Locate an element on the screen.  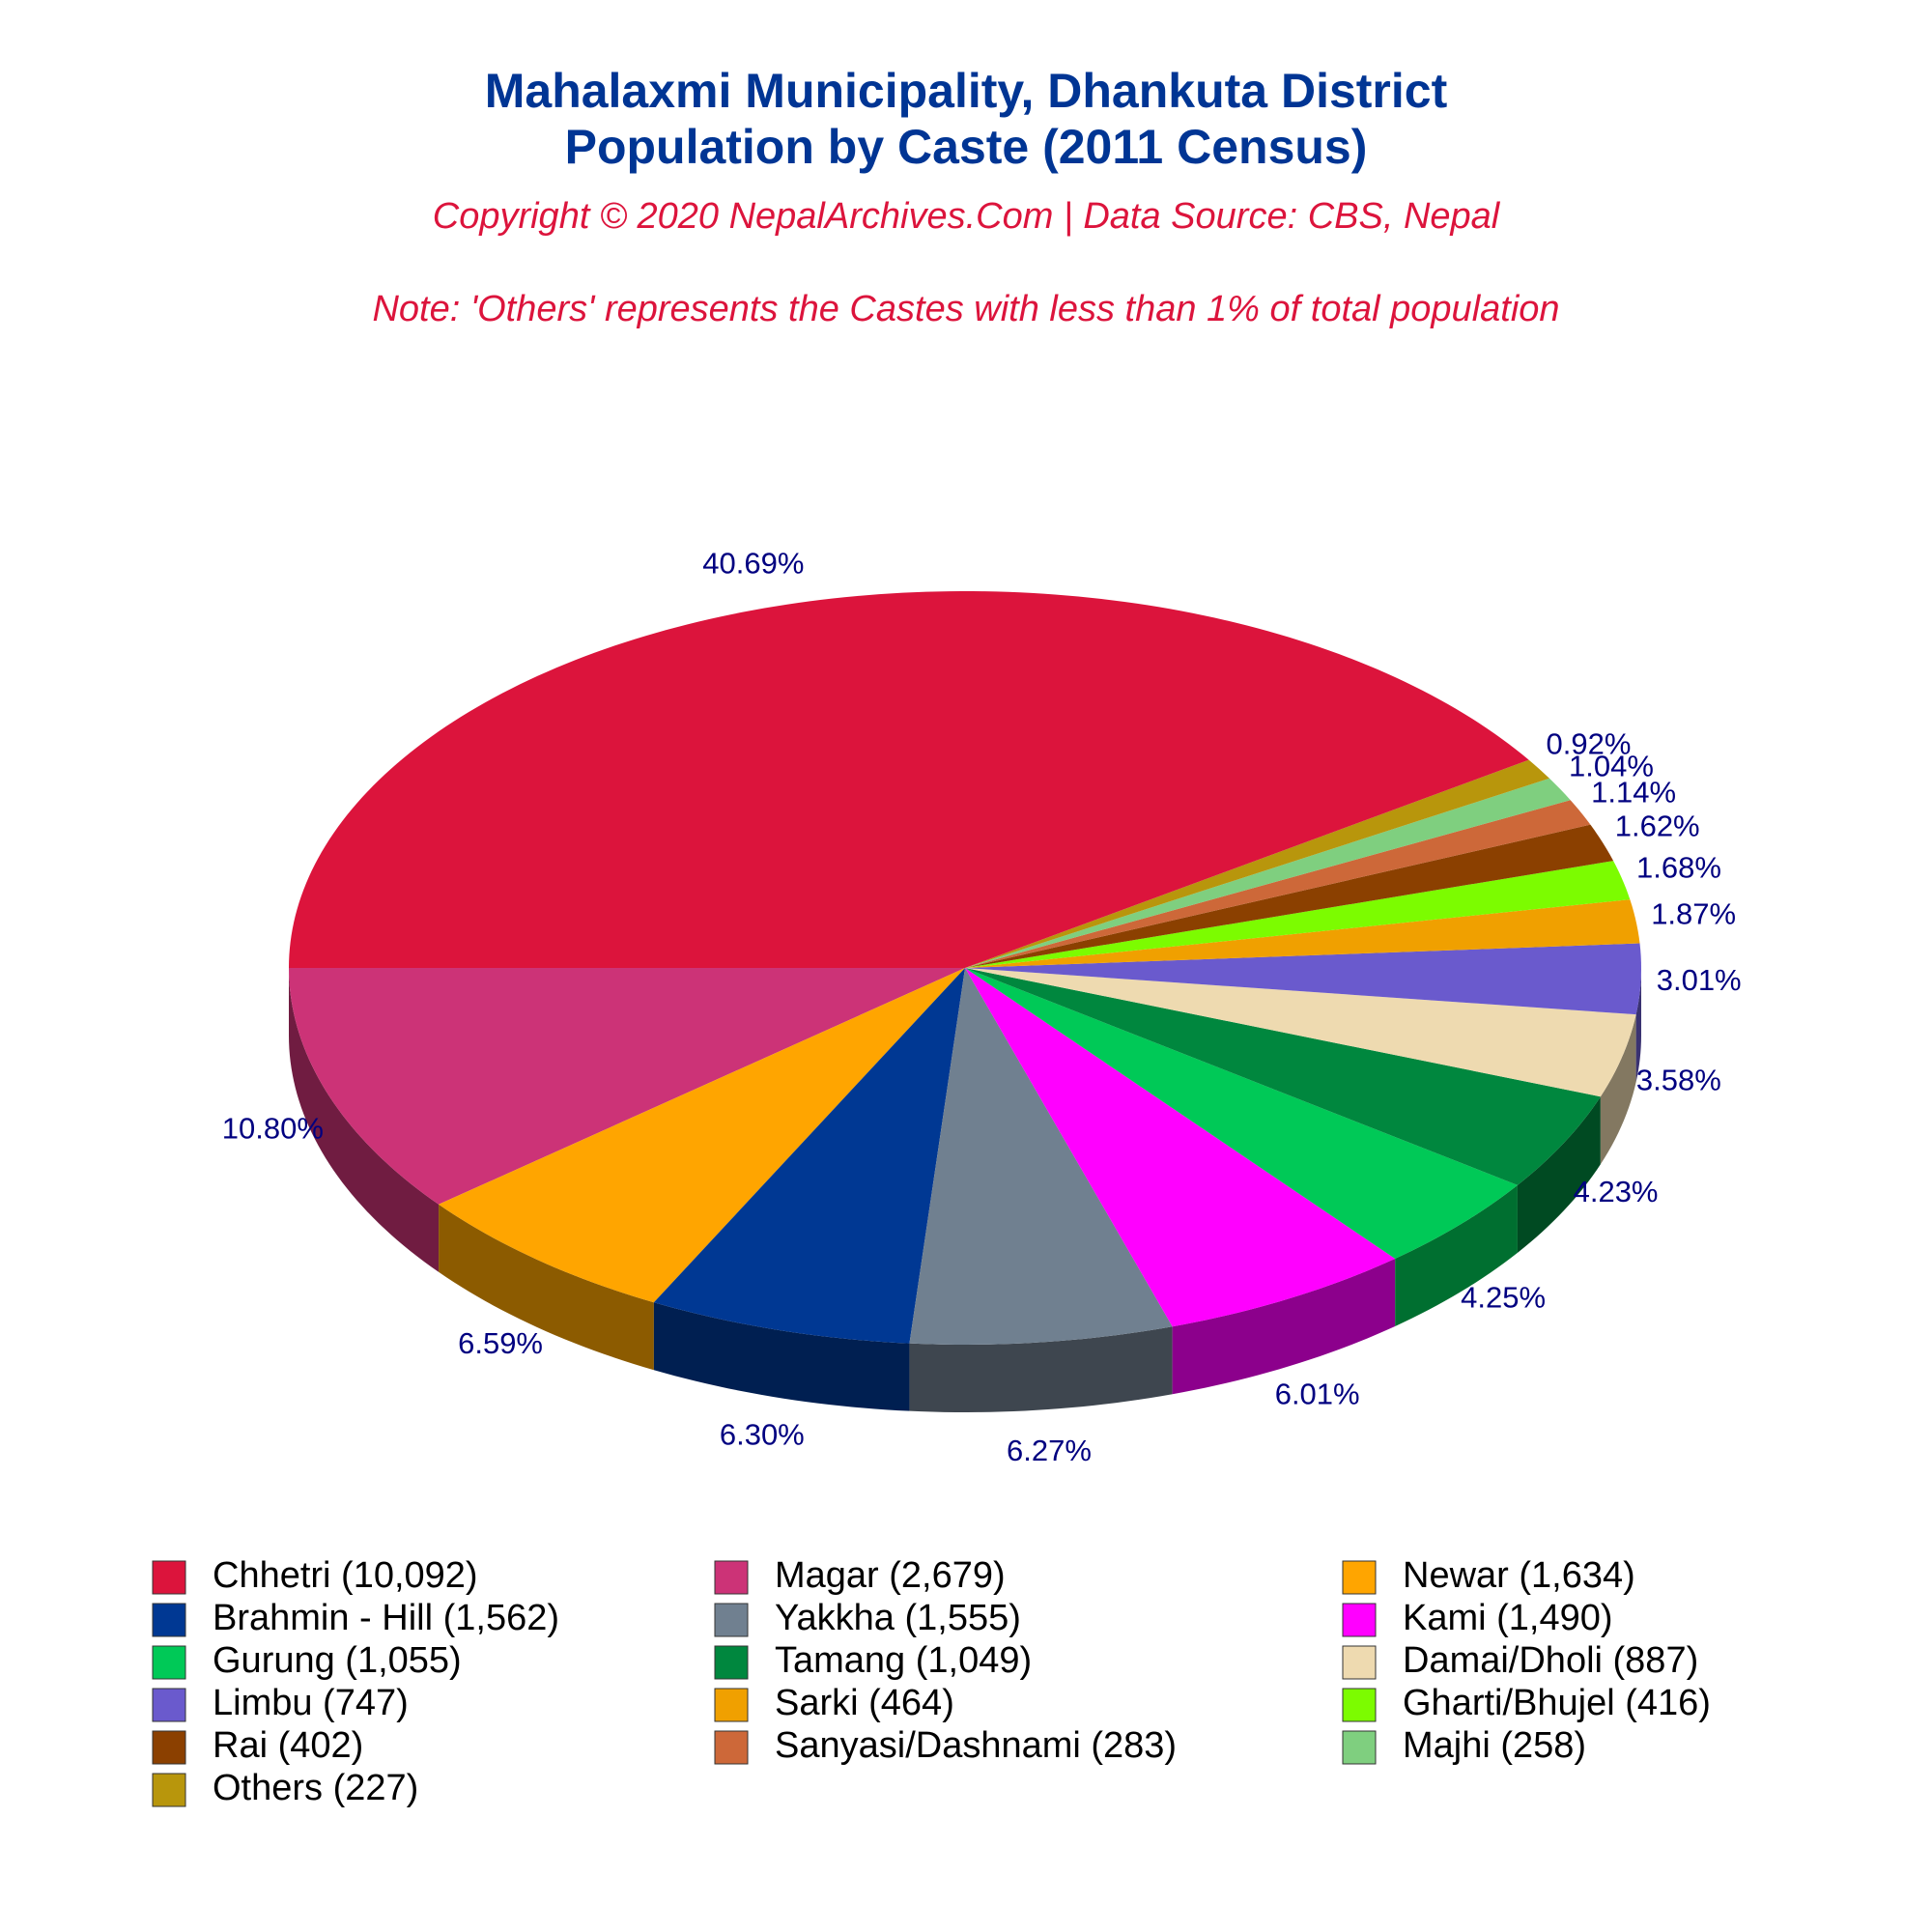
legend-label: Majhi (258) is located at coordinates (1494, 1745).